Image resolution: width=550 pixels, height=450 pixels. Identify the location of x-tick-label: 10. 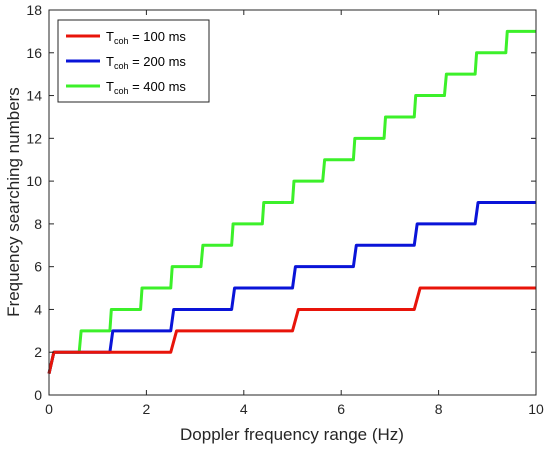
(536, 409).